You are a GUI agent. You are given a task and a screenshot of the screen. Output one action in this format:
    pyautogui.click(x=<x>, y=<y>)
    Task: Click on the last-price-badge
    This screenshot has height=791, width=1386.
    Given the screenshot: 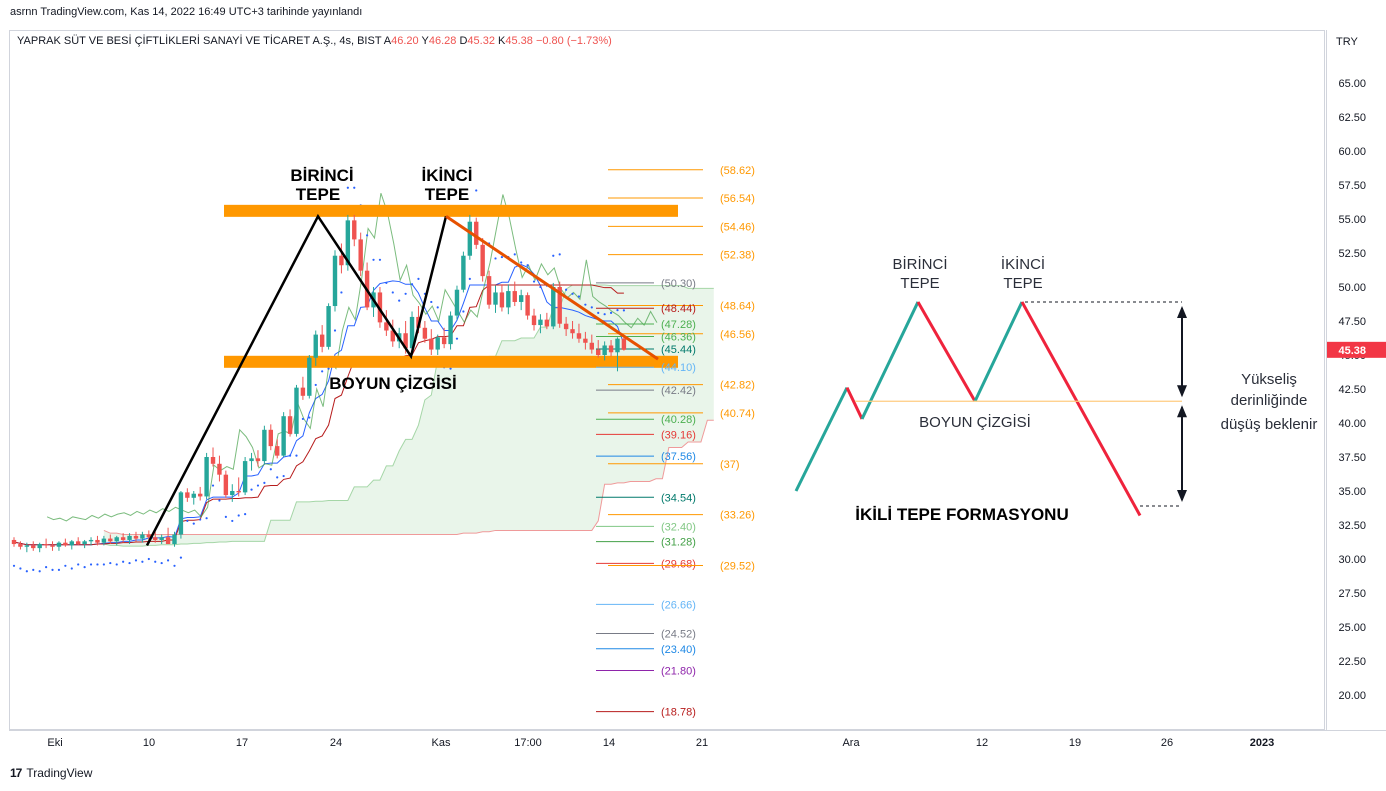 What is the action you would take?
    pyautogui.click(x=1356, y=349)
    